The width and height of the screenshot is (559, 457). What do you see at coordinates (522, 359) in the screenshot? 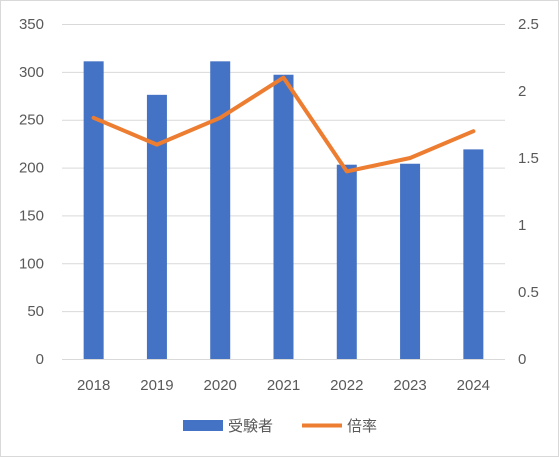
I see `right-tick-label: 0` at bounding box center [522, 359].